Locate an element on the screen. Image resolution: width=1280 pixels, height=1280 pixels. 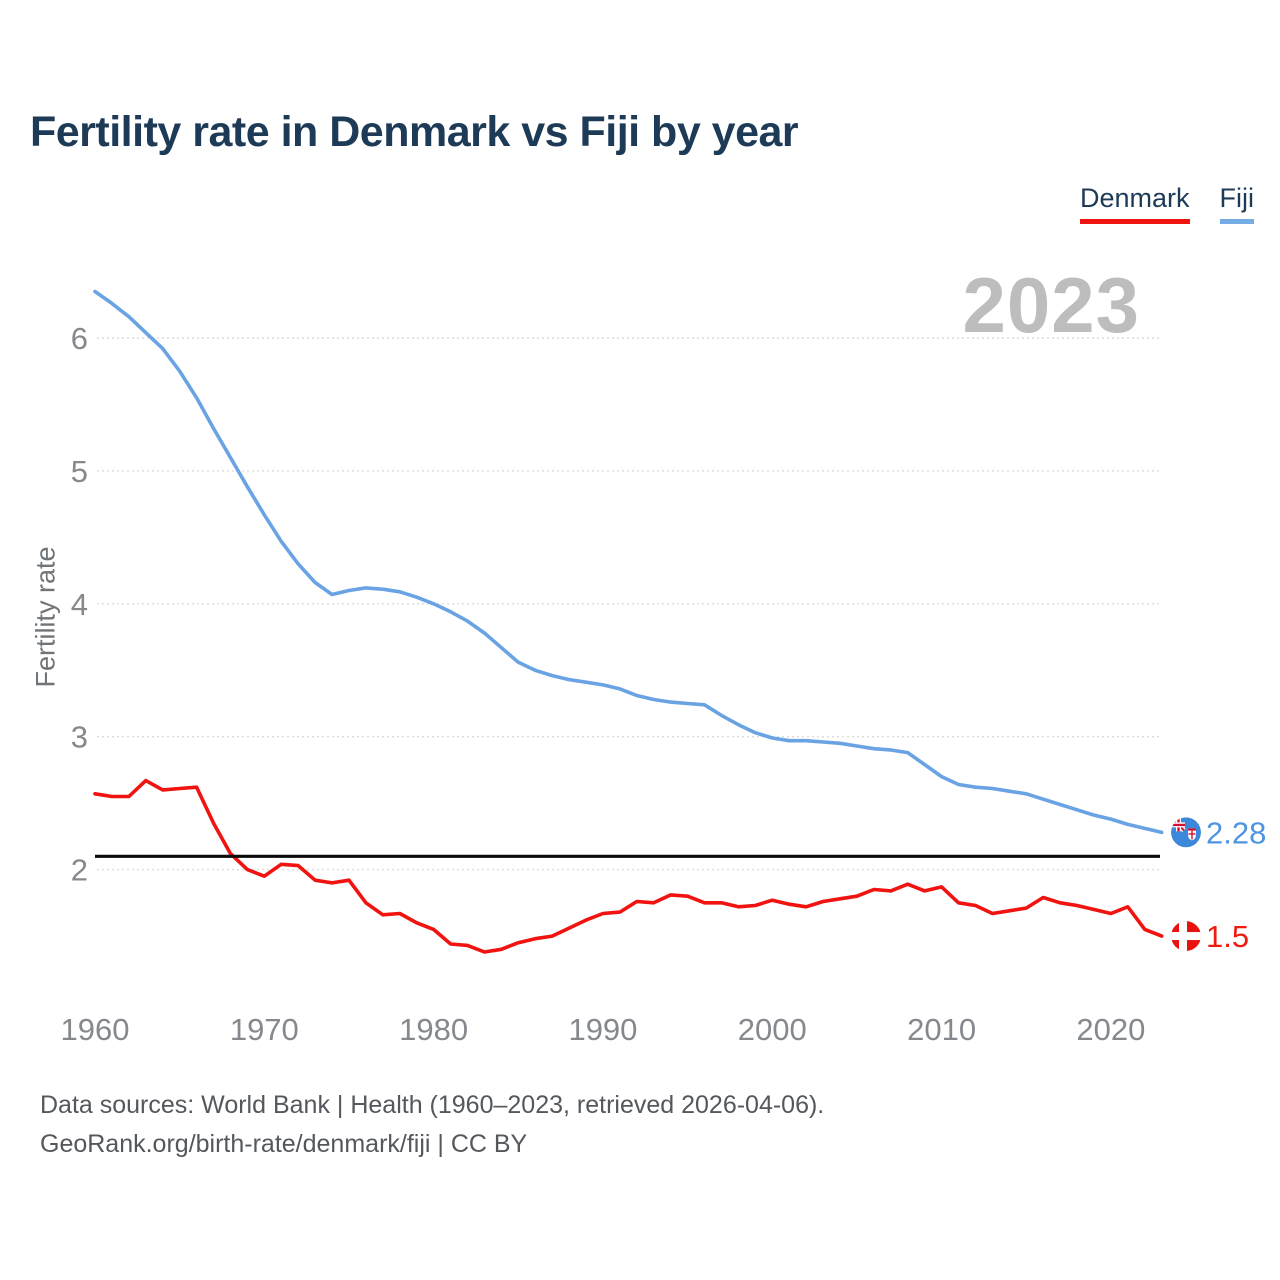
y-tick-label-3: 3 is located at coordinates (79, 737).